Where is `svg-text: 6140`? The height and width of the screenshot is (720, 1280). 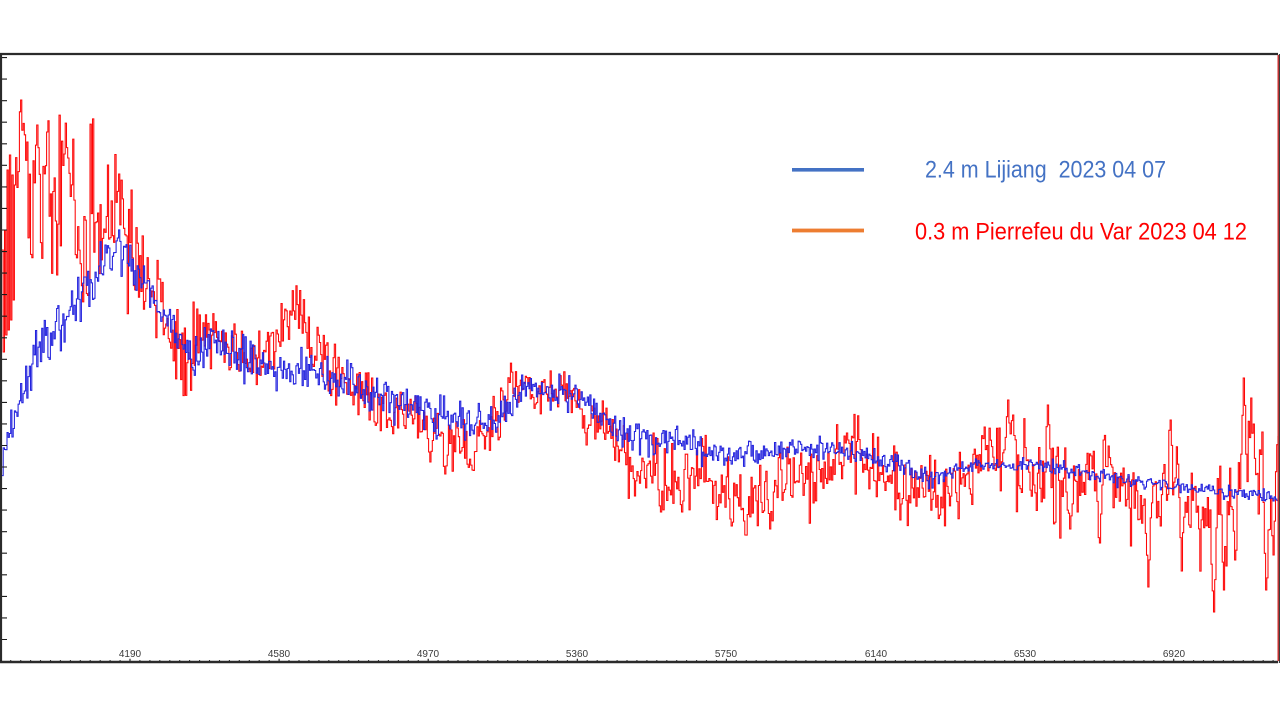 svg-text: 6140 is located at coordinates (876, 654).